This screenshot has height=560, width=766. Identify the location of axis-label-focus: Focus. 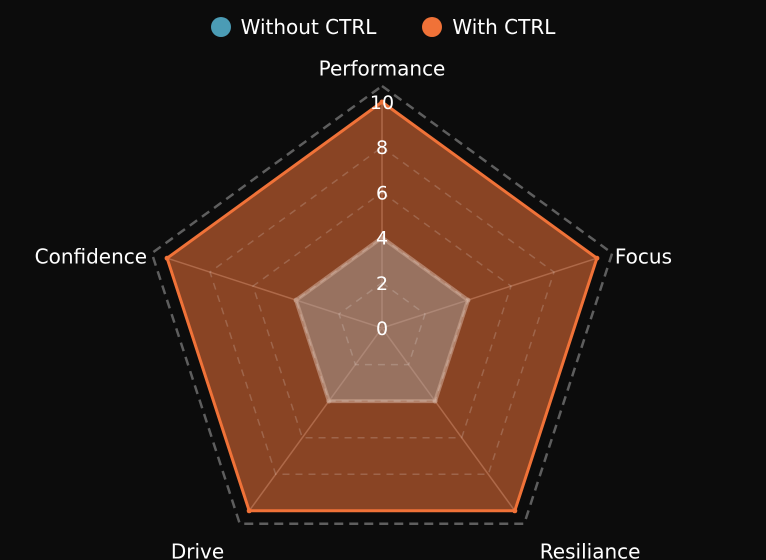
(643, 257).